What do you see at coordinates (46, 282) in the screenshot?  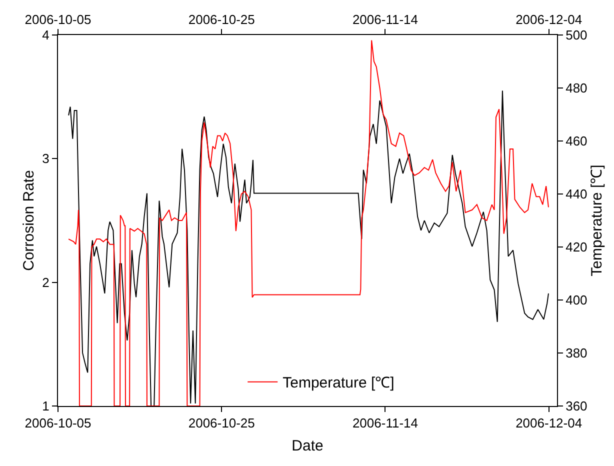 I see `y-tick-label: 2` at bounding box center [46, 282].